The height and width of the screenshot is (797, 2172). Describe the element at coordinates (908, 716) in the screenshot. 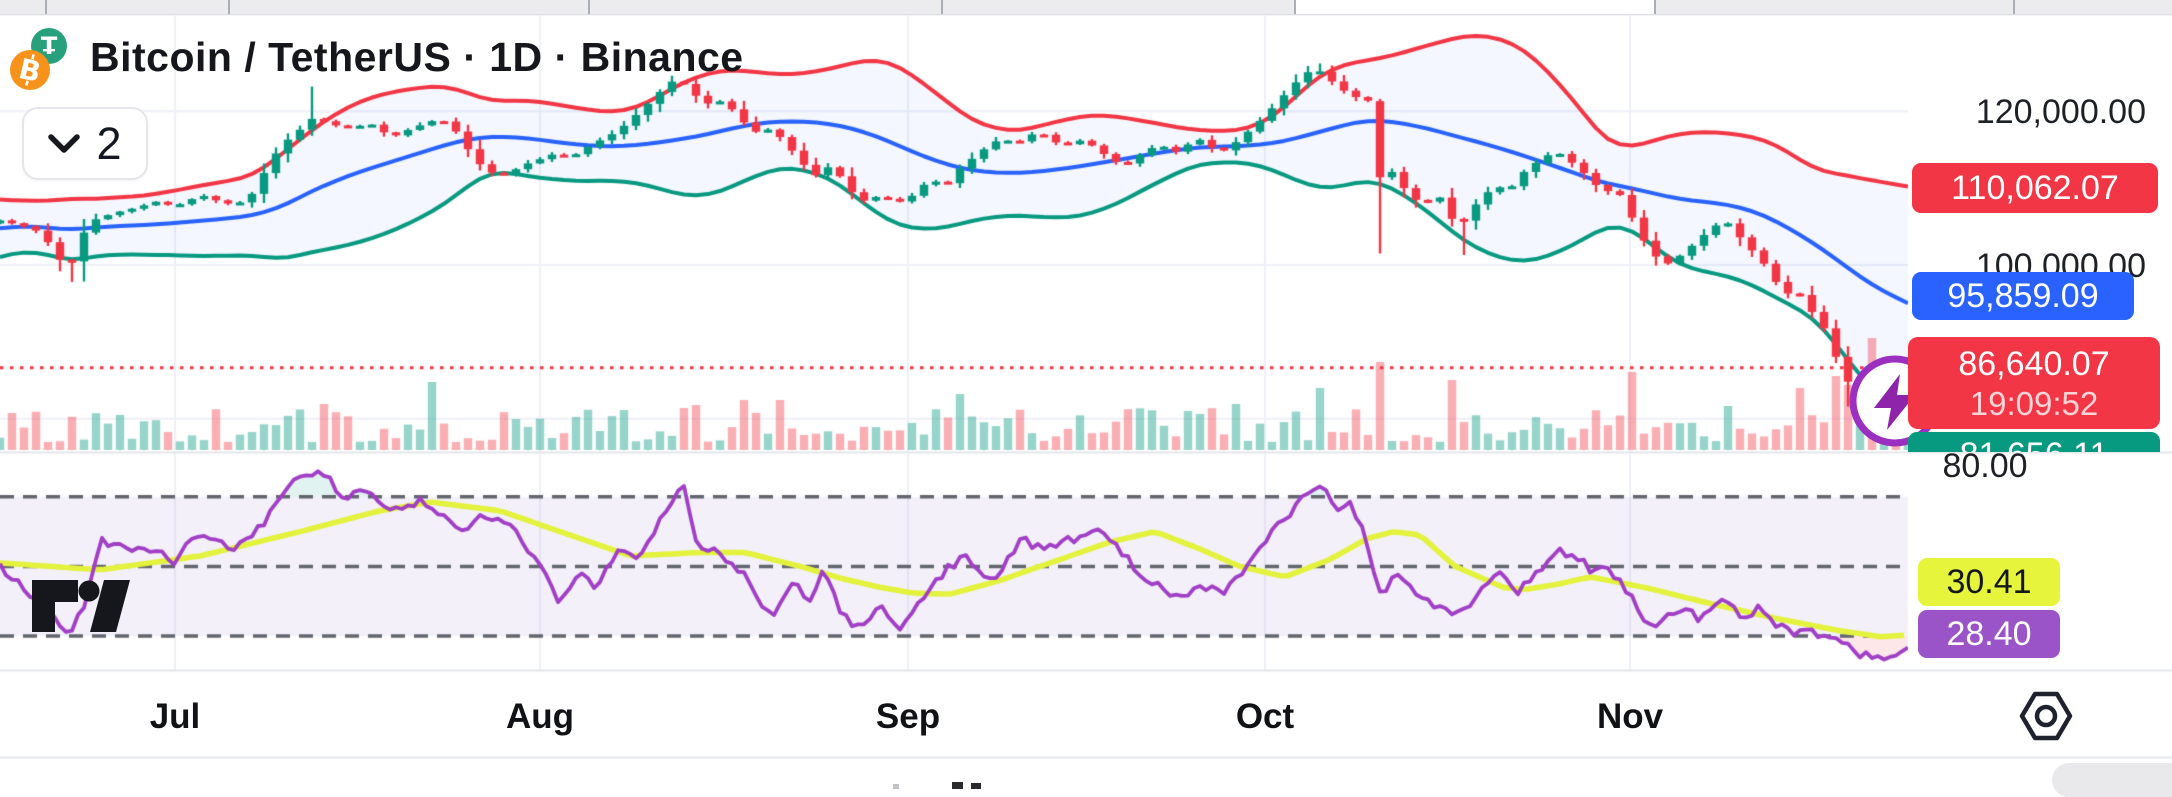

I see `time-tick-sep: Sep` at that location.